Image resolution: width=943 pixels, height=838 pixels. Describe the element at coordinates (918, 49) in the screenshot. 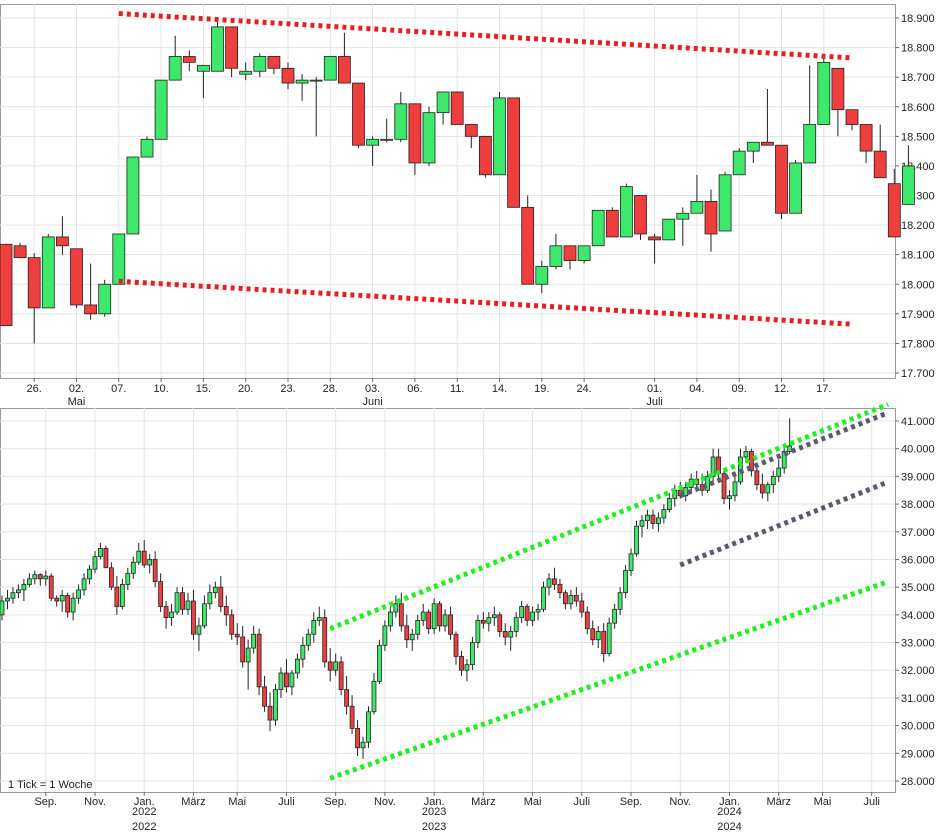

I see `y-tick-label: 18.800` at that location.